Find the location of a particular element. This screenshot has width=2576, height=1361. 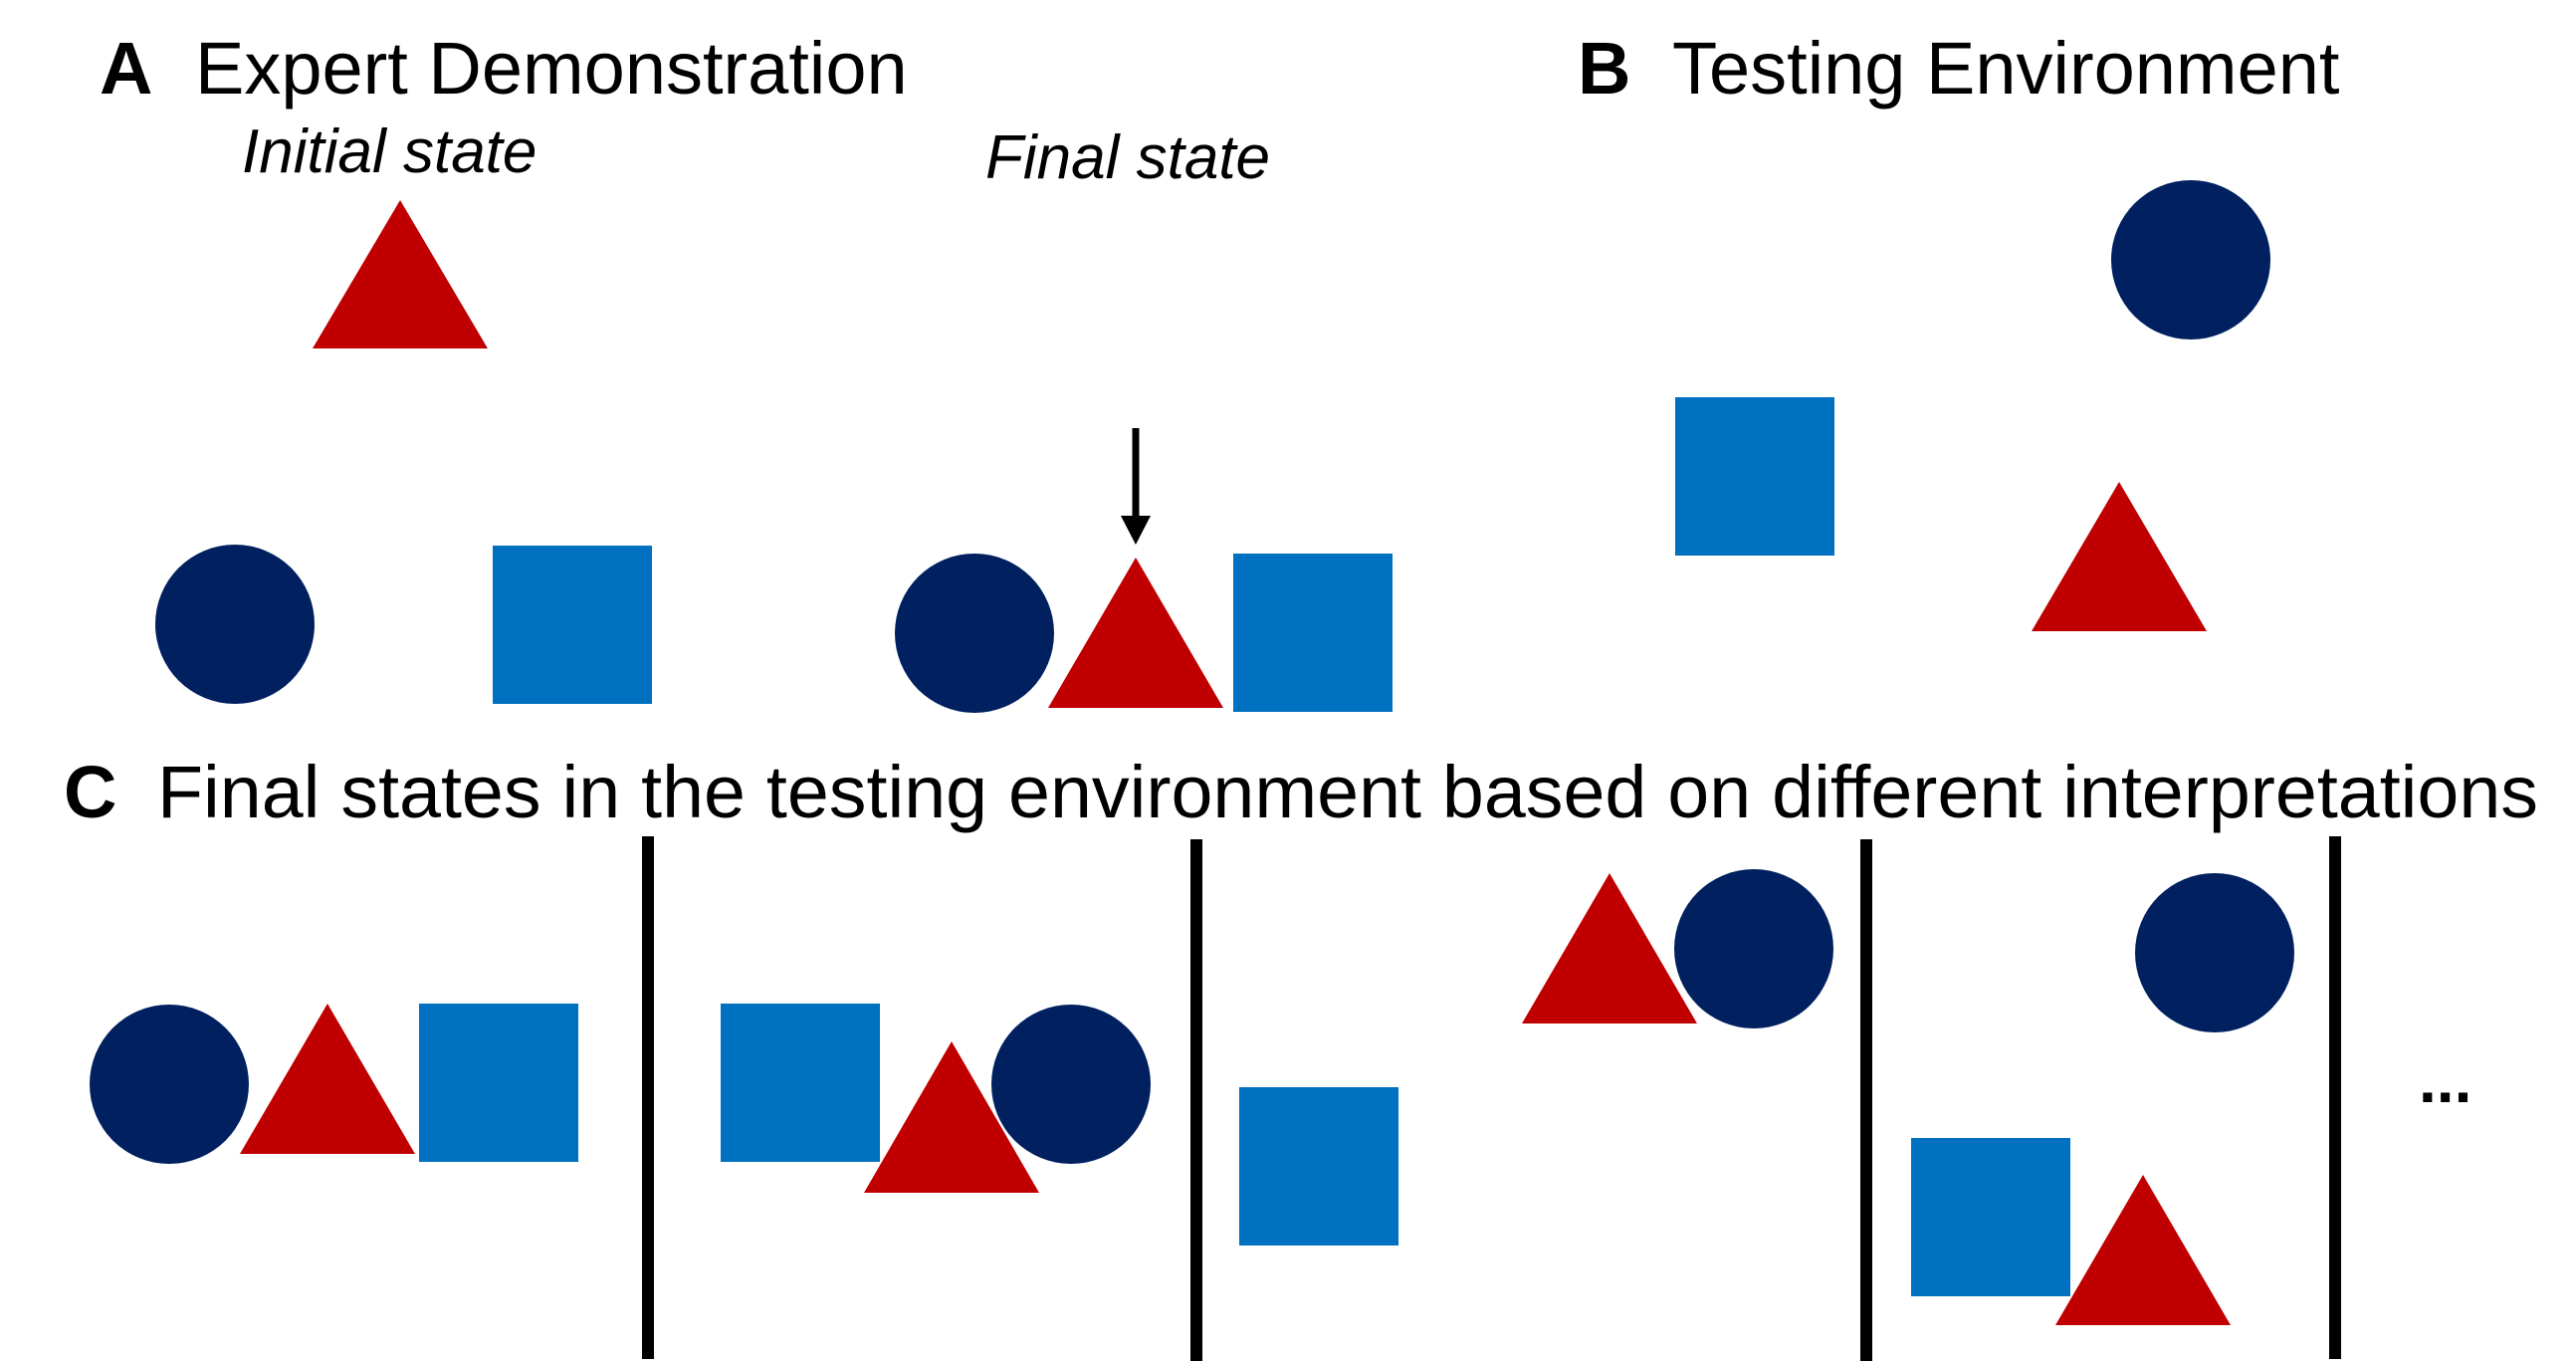

final-triangle is located at coordinates (1135, 633).